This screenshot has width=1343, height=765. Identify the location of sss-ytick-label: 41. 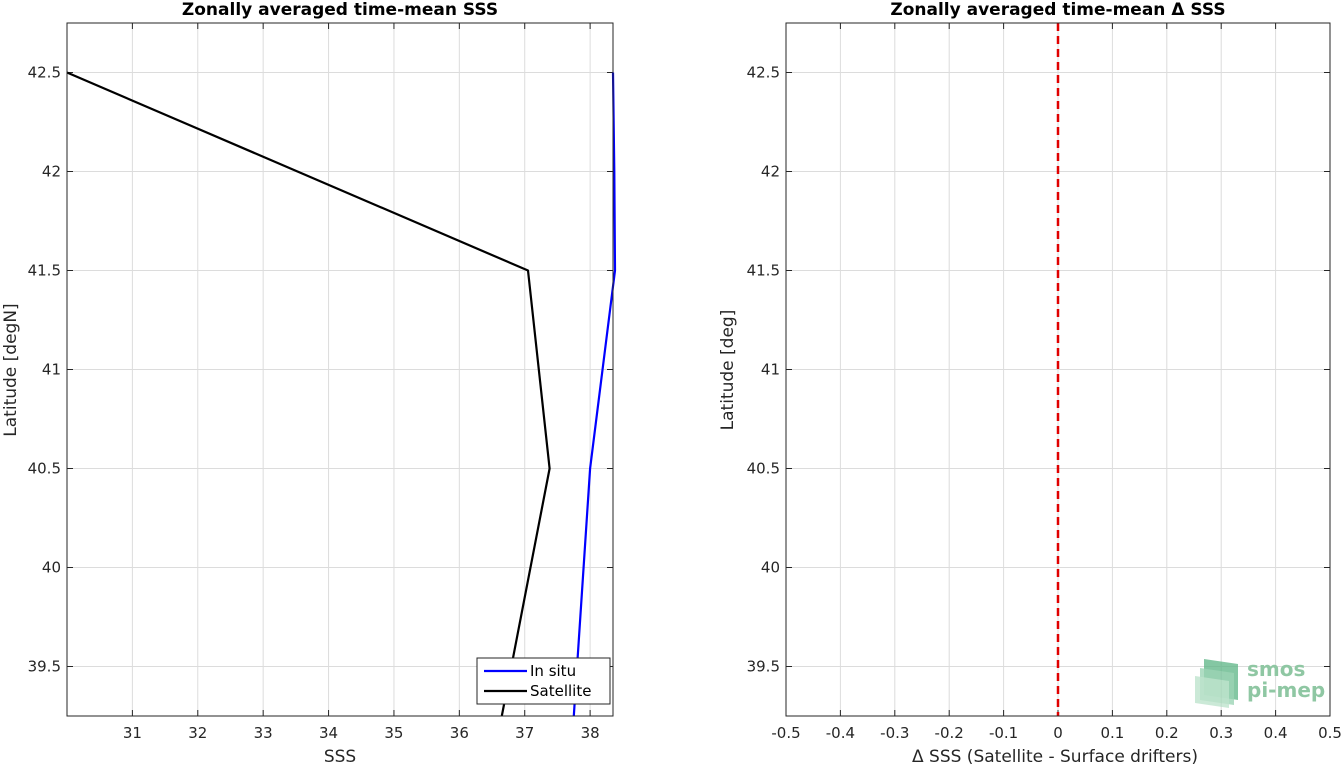
(51, 370).